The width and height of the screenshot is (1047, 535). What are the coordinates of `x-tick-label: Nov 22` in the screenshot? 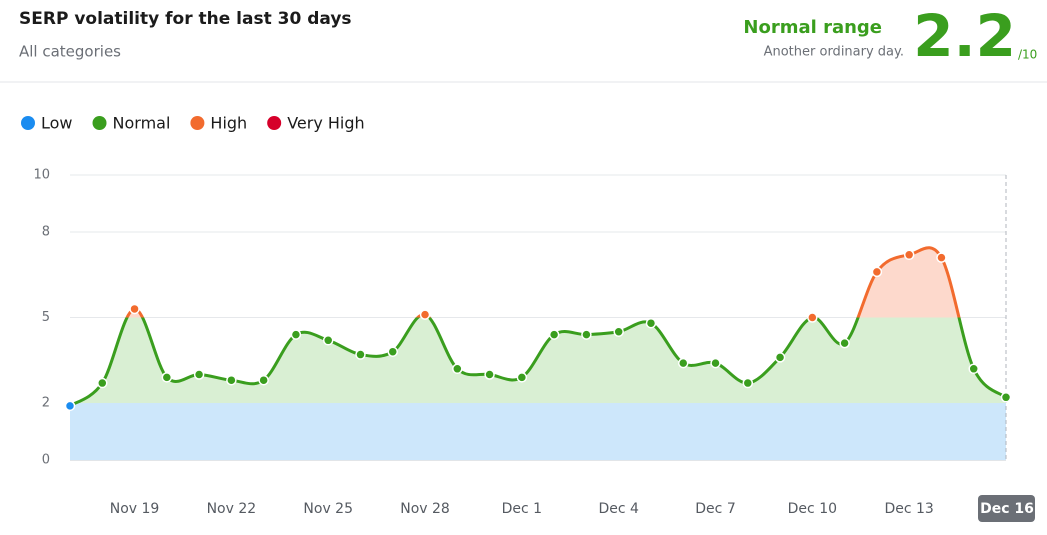 It's located at (232, 509).